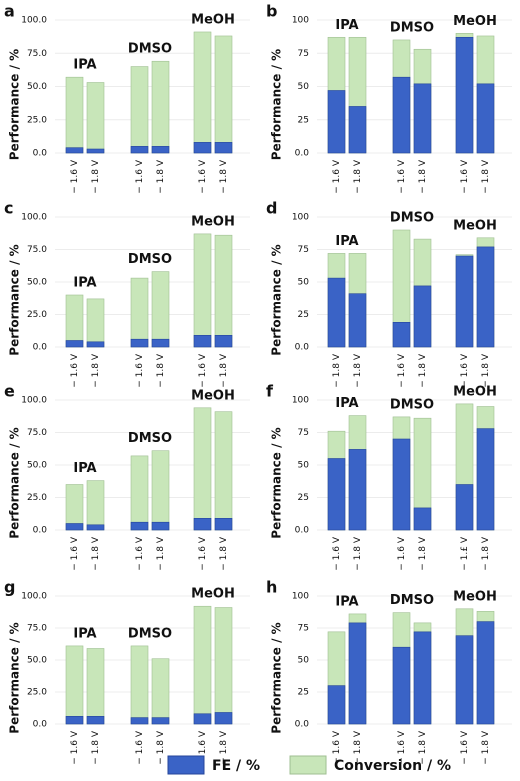 The image size is (520, 781). I want to click on panel-letter: f, so click(270, 391).